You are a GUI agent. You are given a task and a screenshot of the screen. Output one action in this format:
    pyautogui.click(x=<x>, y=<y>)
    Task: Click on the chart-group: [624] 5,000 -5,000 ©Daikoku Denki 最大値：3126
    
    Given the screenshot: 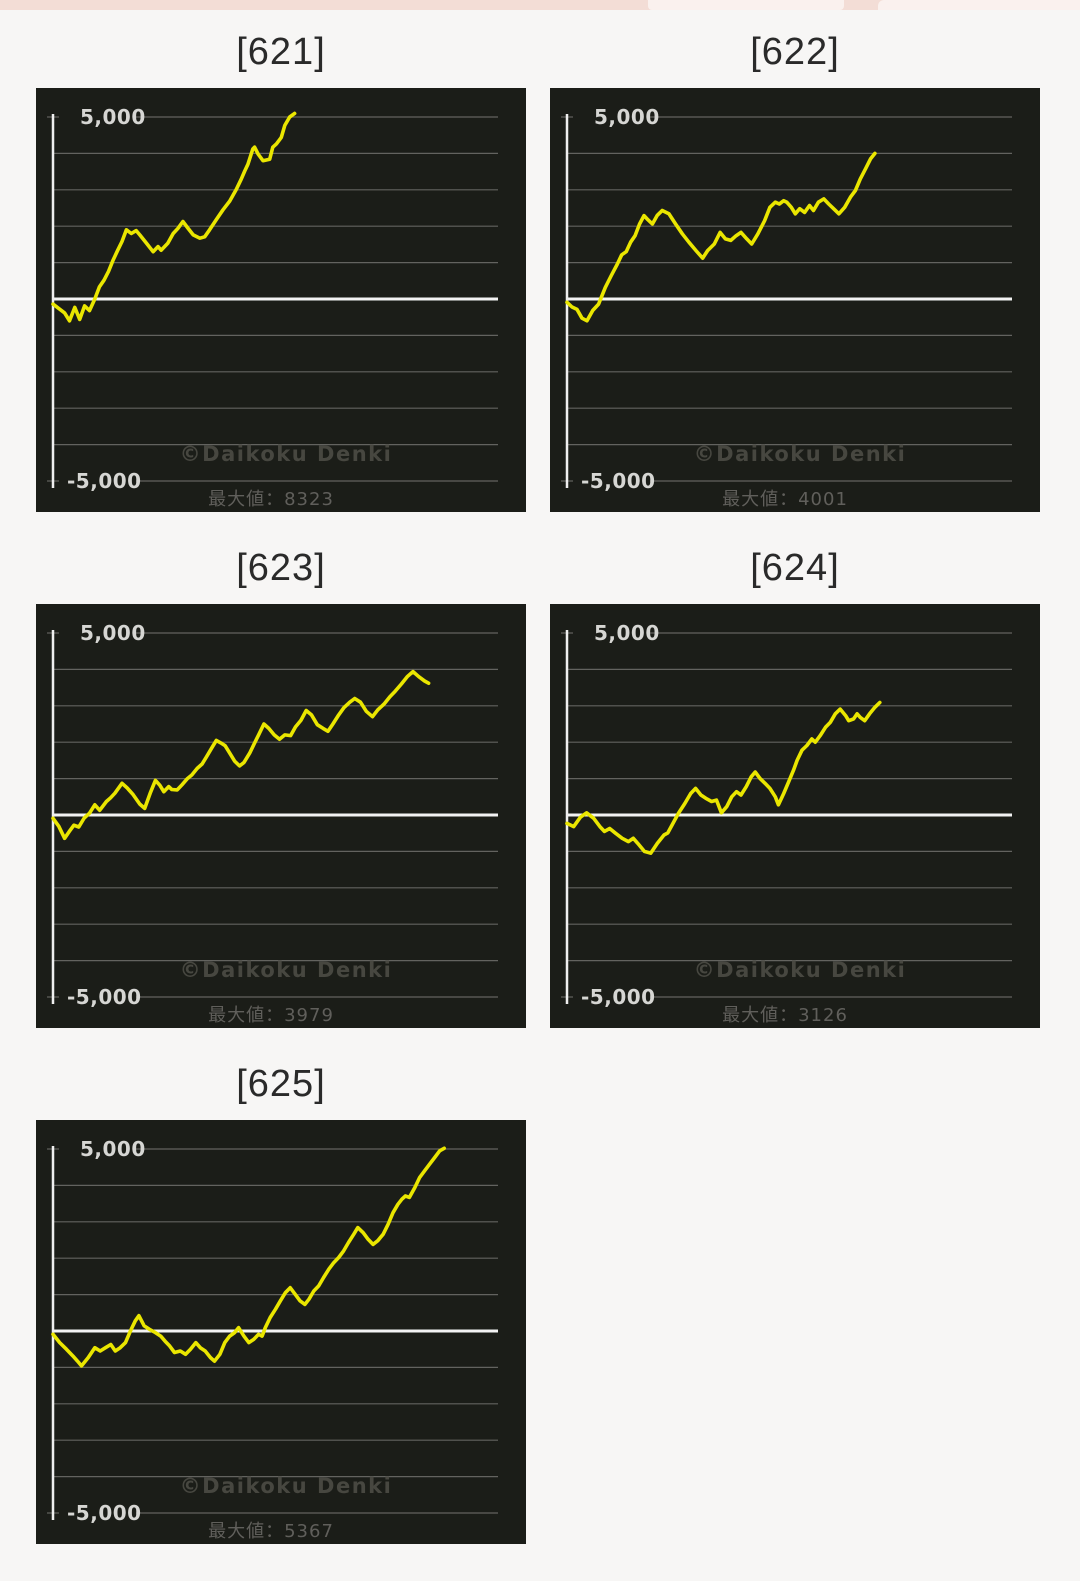 What is the action you would take?
    pyautogui.click(x=795, y=786)
    